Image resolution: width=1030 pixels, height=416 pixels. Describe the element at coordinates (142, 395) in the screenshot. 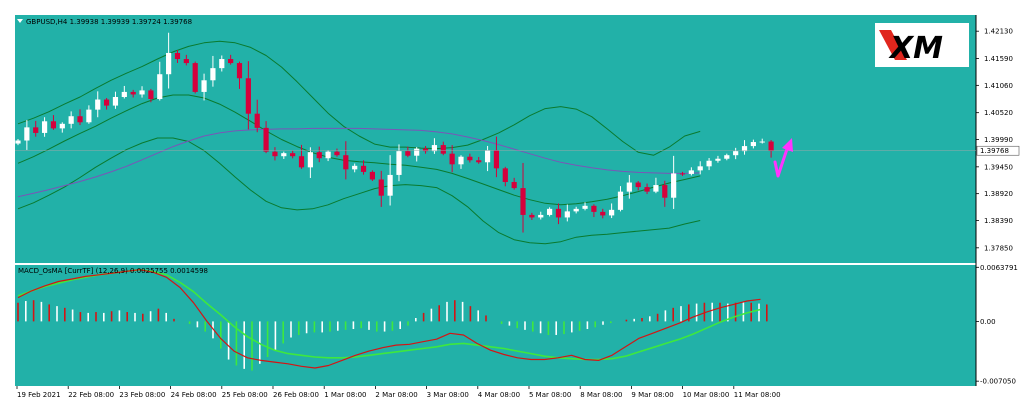

I see `time-tick-label: 23 Feb 08:00` at that location.